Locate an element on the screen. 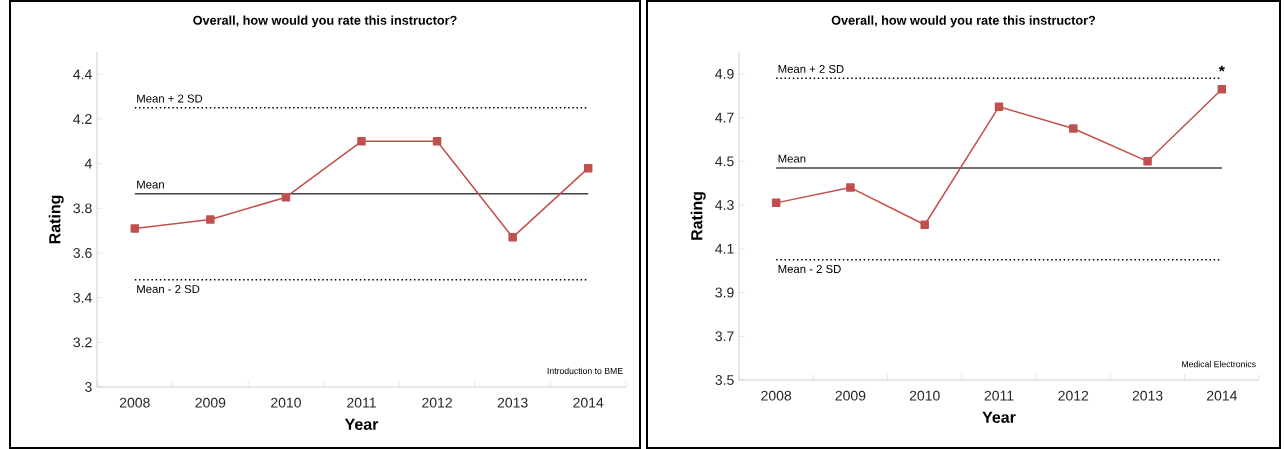 The height and width of the screenshot is (449, 1285). annotation: Medical Electronics is located at coordinates (1219, 364).